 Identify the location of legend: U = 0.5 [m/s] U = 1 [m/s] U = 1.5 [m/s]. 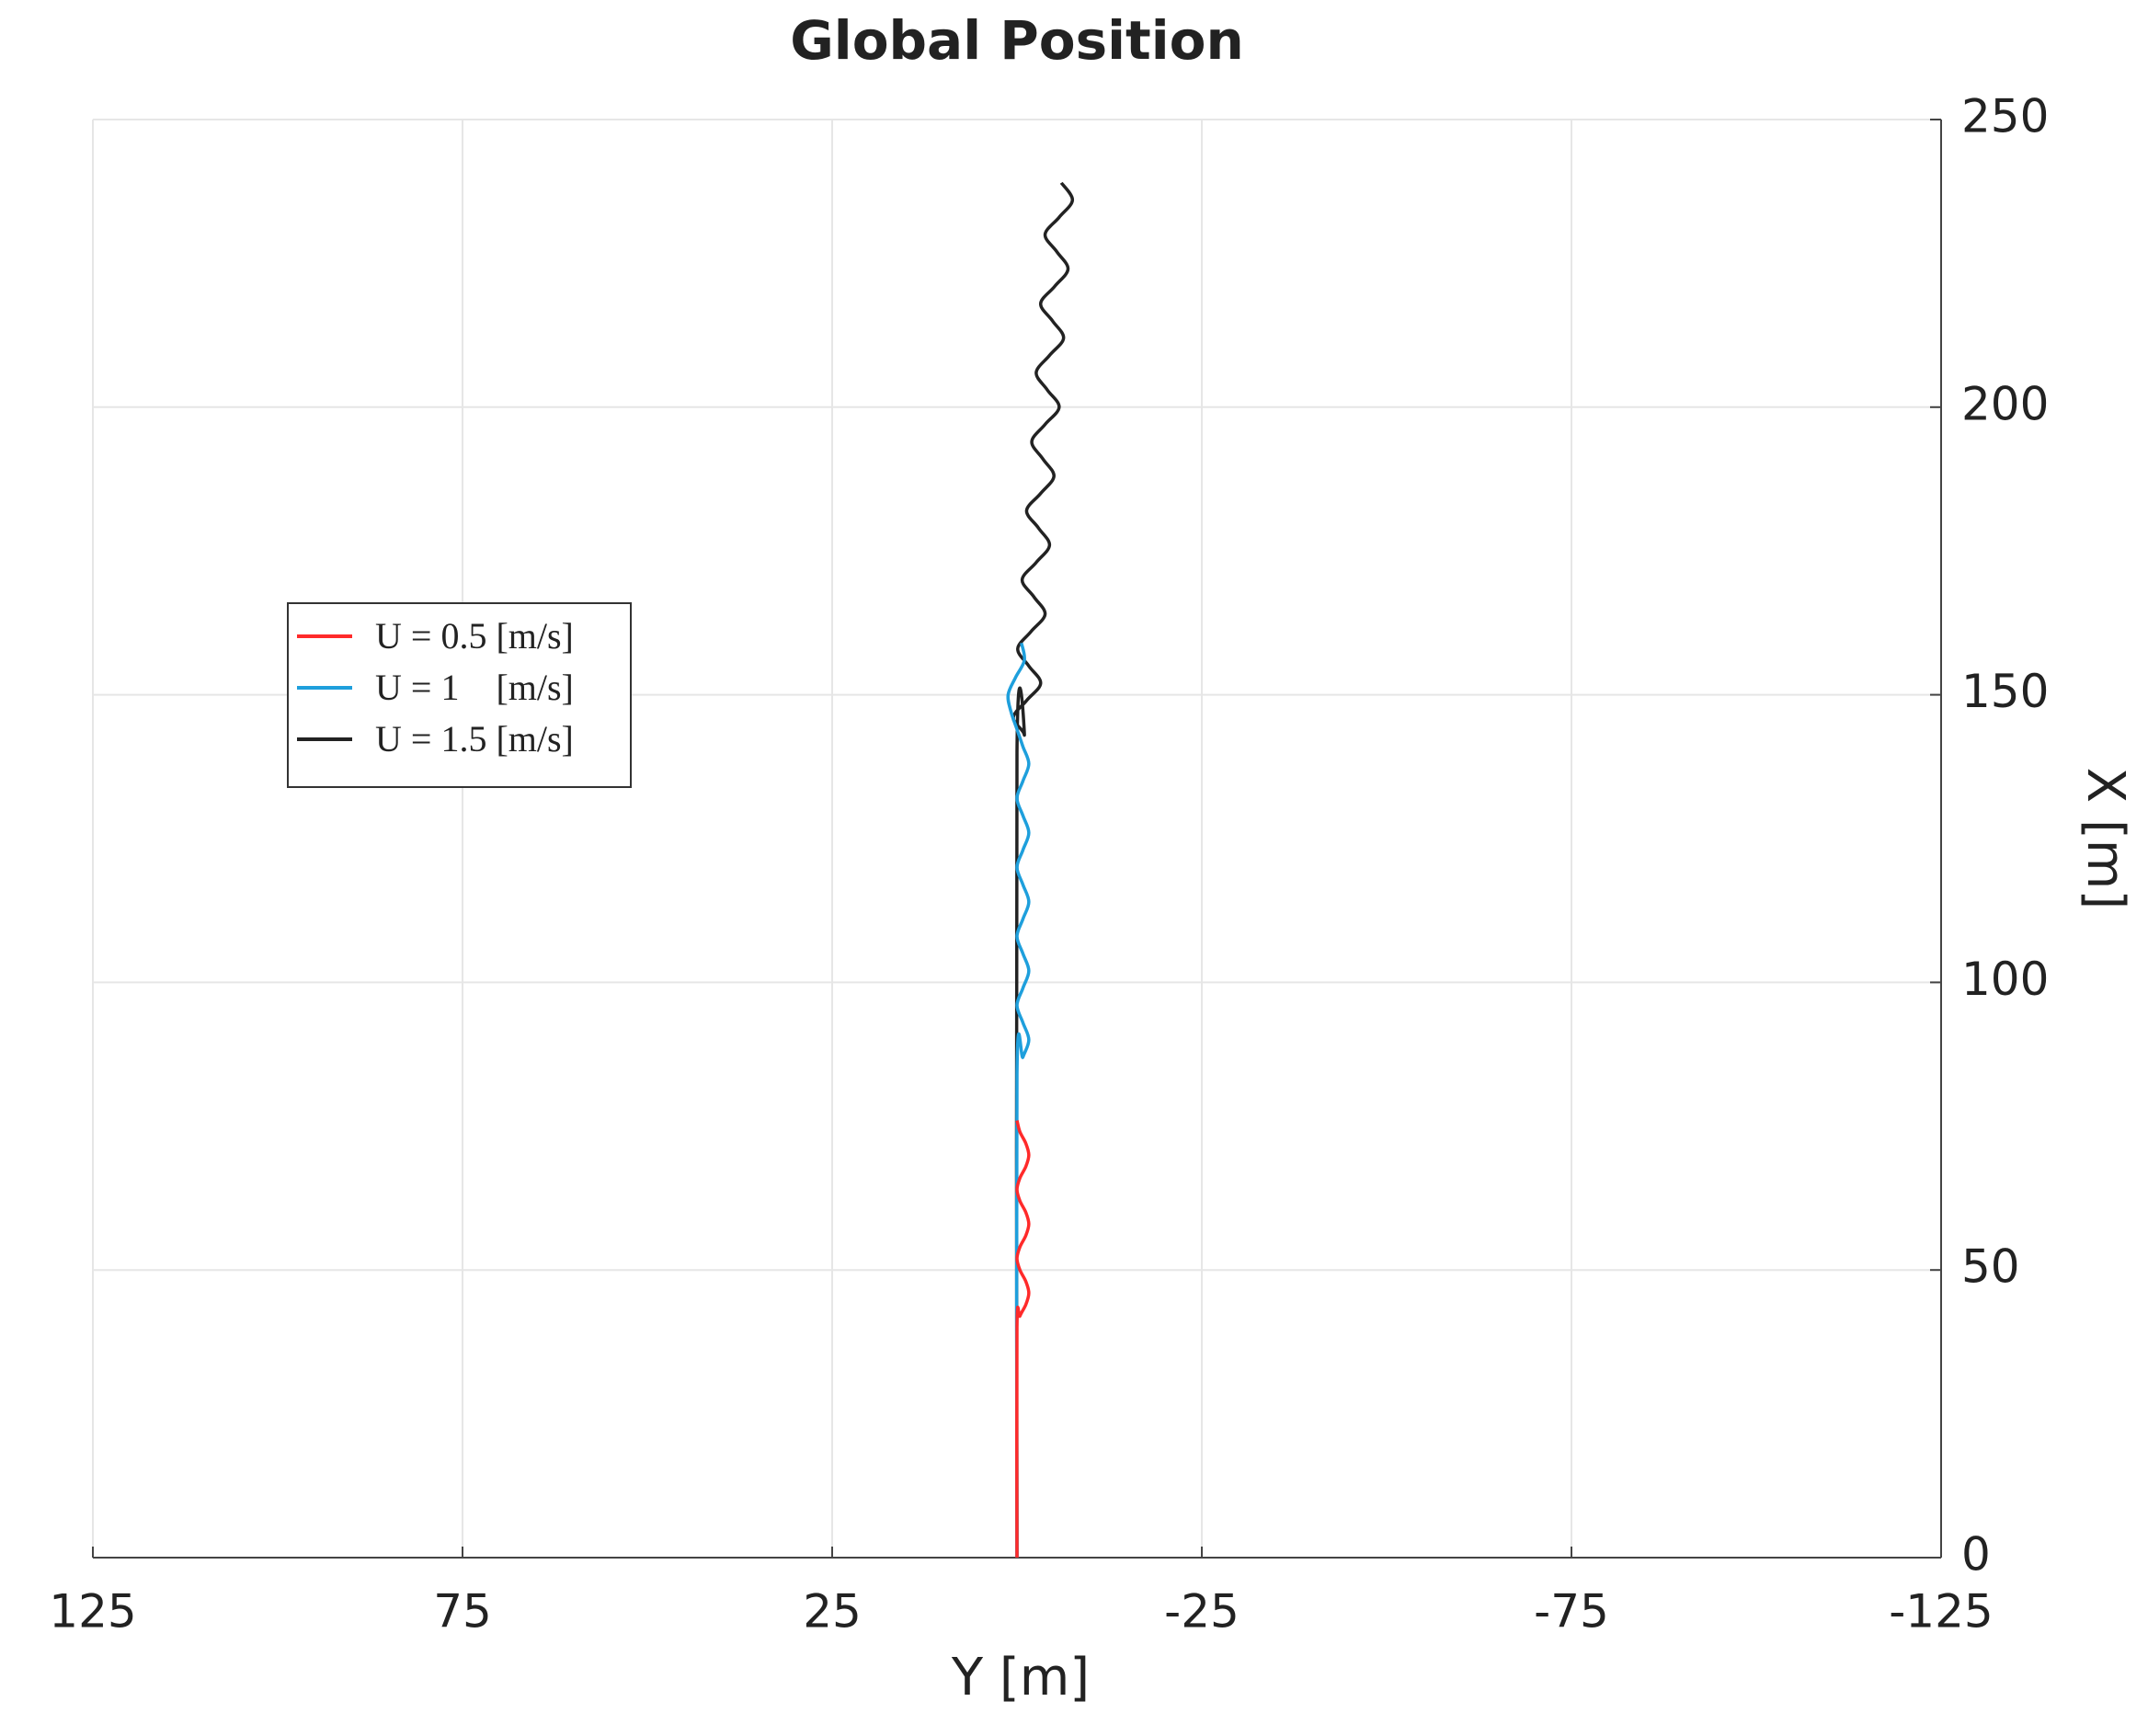
(459, 695).